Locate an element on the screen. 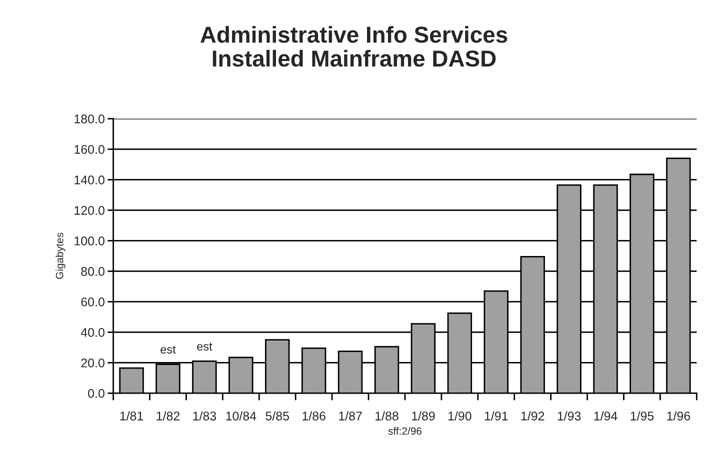 The image size is (708, 461). text: sff:2/96 is located at coordinates (405, 431).